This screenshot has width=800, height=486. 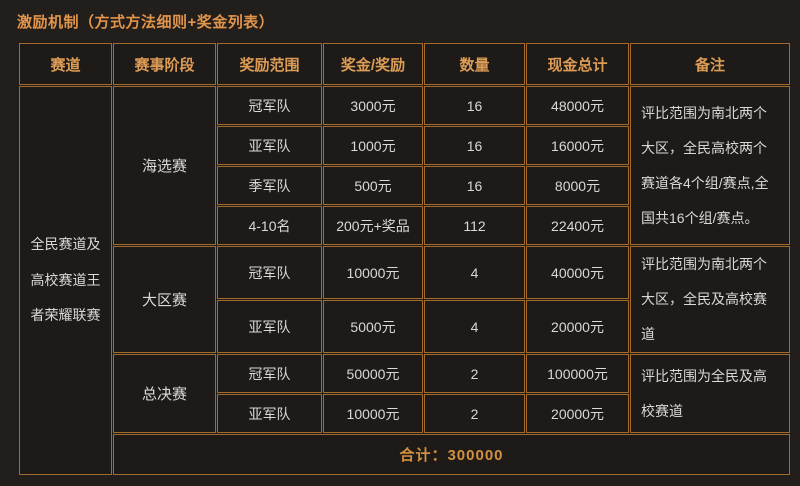 What do you see at coordinates (269, 225) in the screenshot?
I see `cell-rank: 4-10名` at bounding box center [269, 225].